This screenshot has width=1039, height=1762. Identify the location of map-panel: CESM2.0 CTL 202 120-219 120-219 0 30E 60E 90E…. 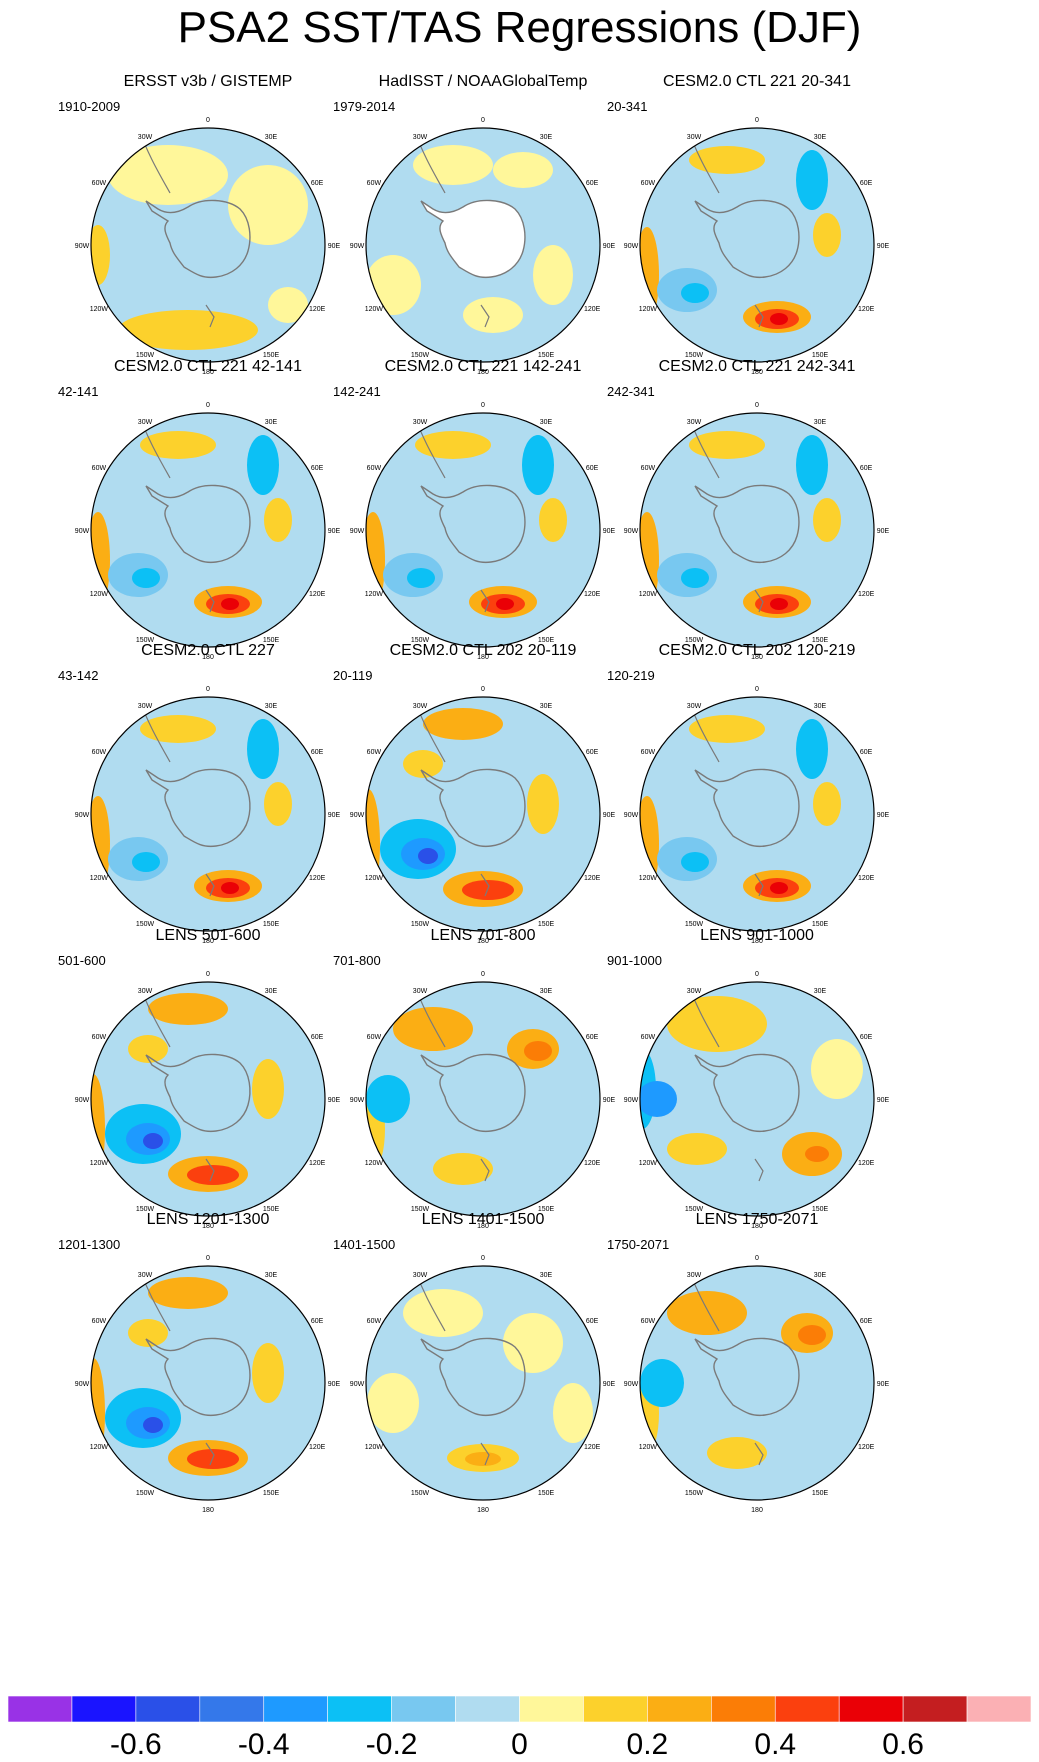
(757, 796).